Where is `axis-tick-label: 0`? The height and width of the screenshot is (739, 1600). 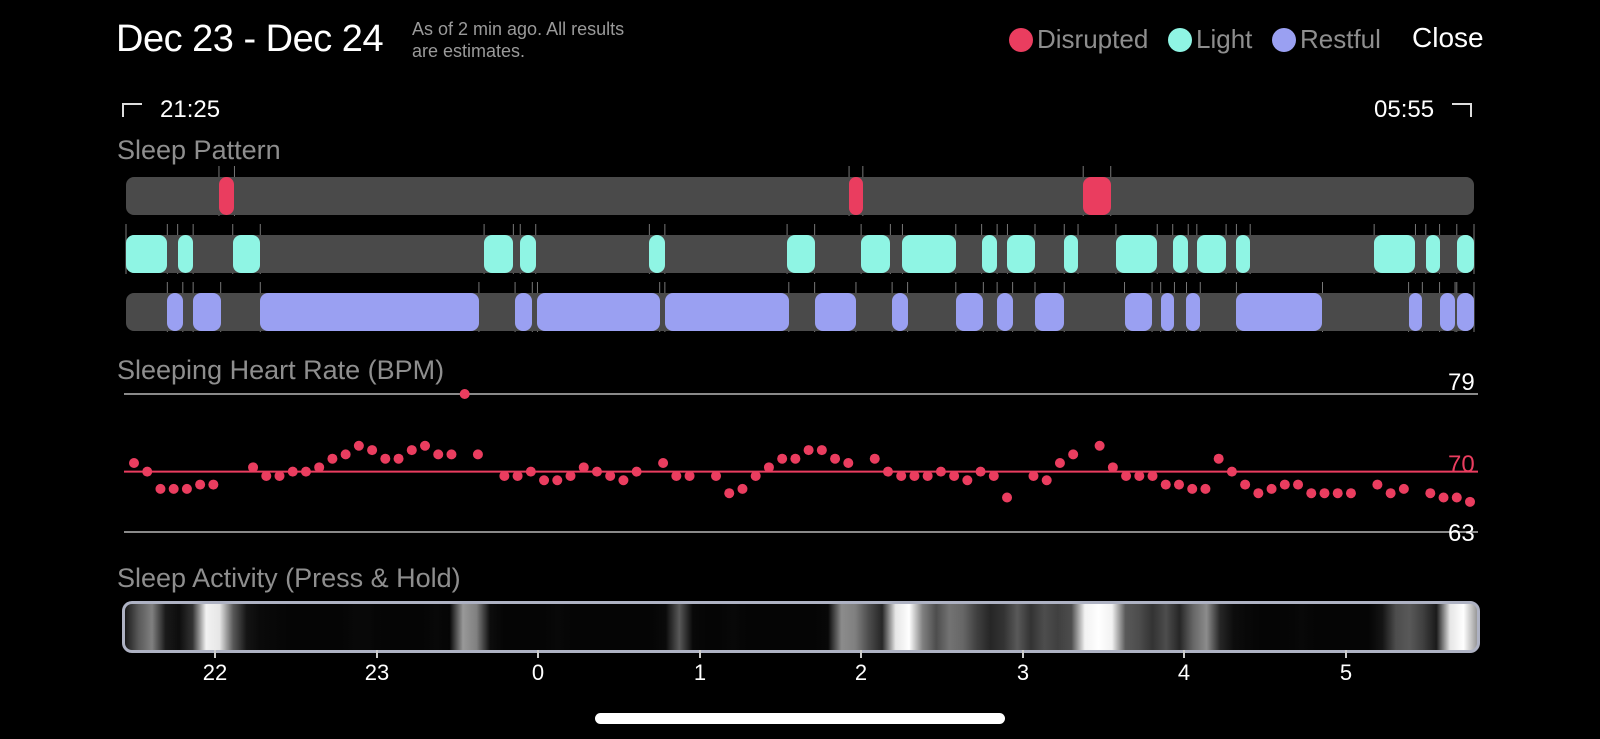
axis-tick-label: 0 is located at coordinates (538, 672).